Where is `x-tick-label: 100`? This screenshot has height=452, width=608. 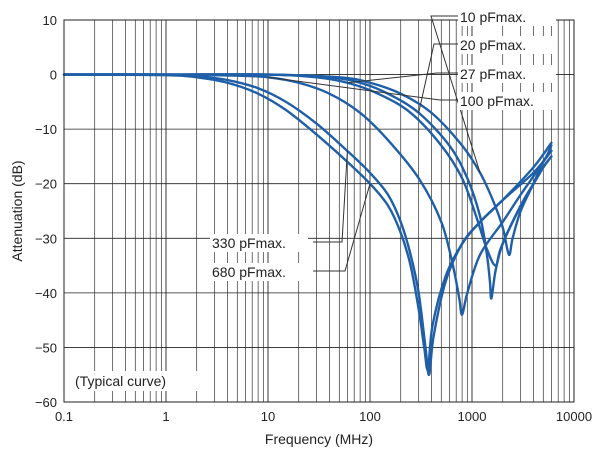
x-tick-label: 100 is located at coordinates (370, 416).